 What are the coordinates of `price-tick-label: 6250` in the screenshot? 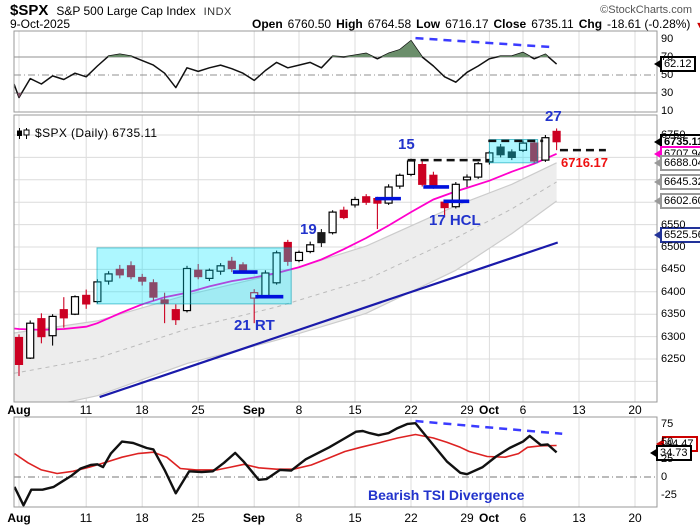 It's located at (673, 359).